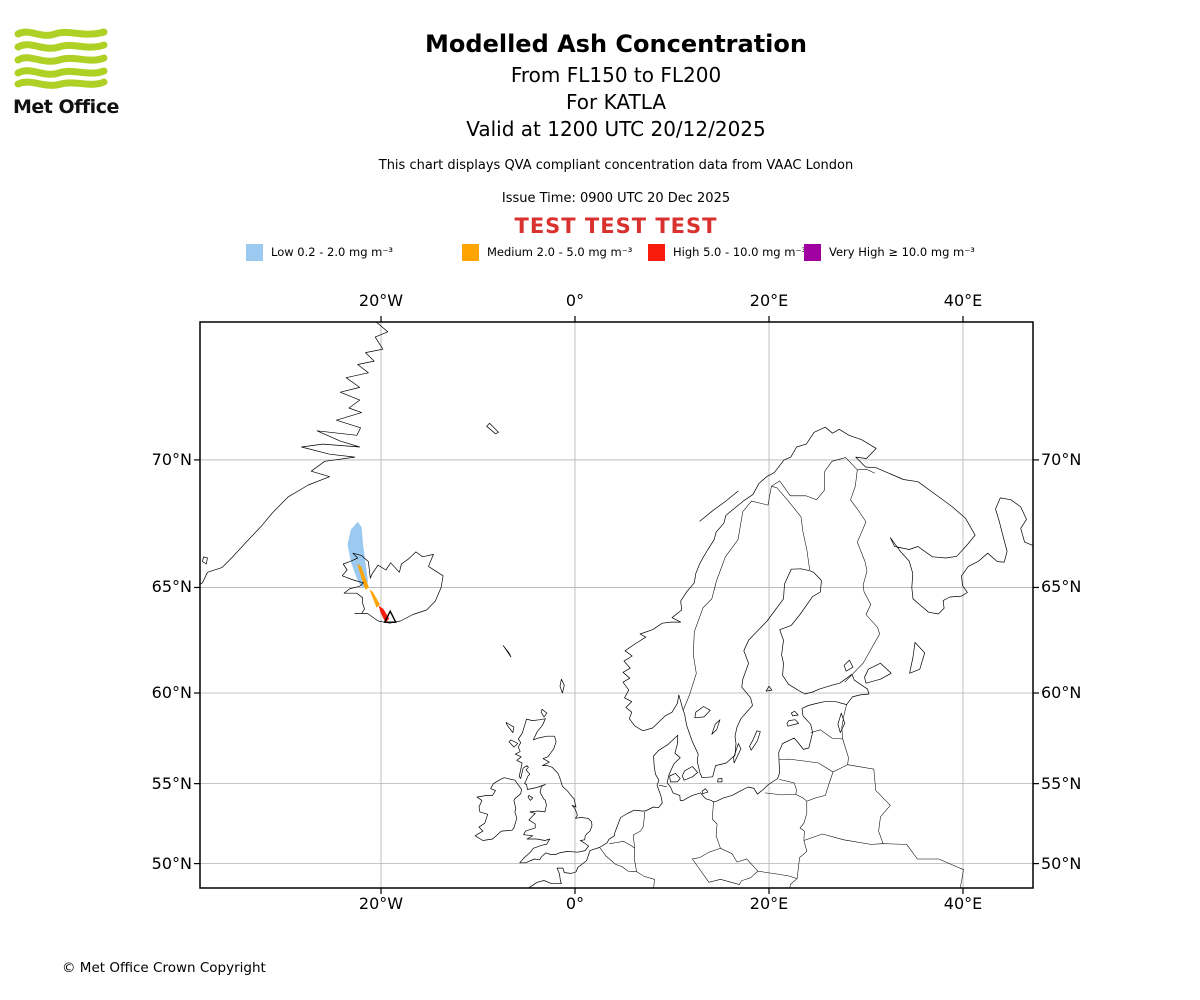  What do you see at coordinates (616, 226) in the screenshot?
I see `test-banner: TEST TEST TEST` at bounding box center [616, 226].